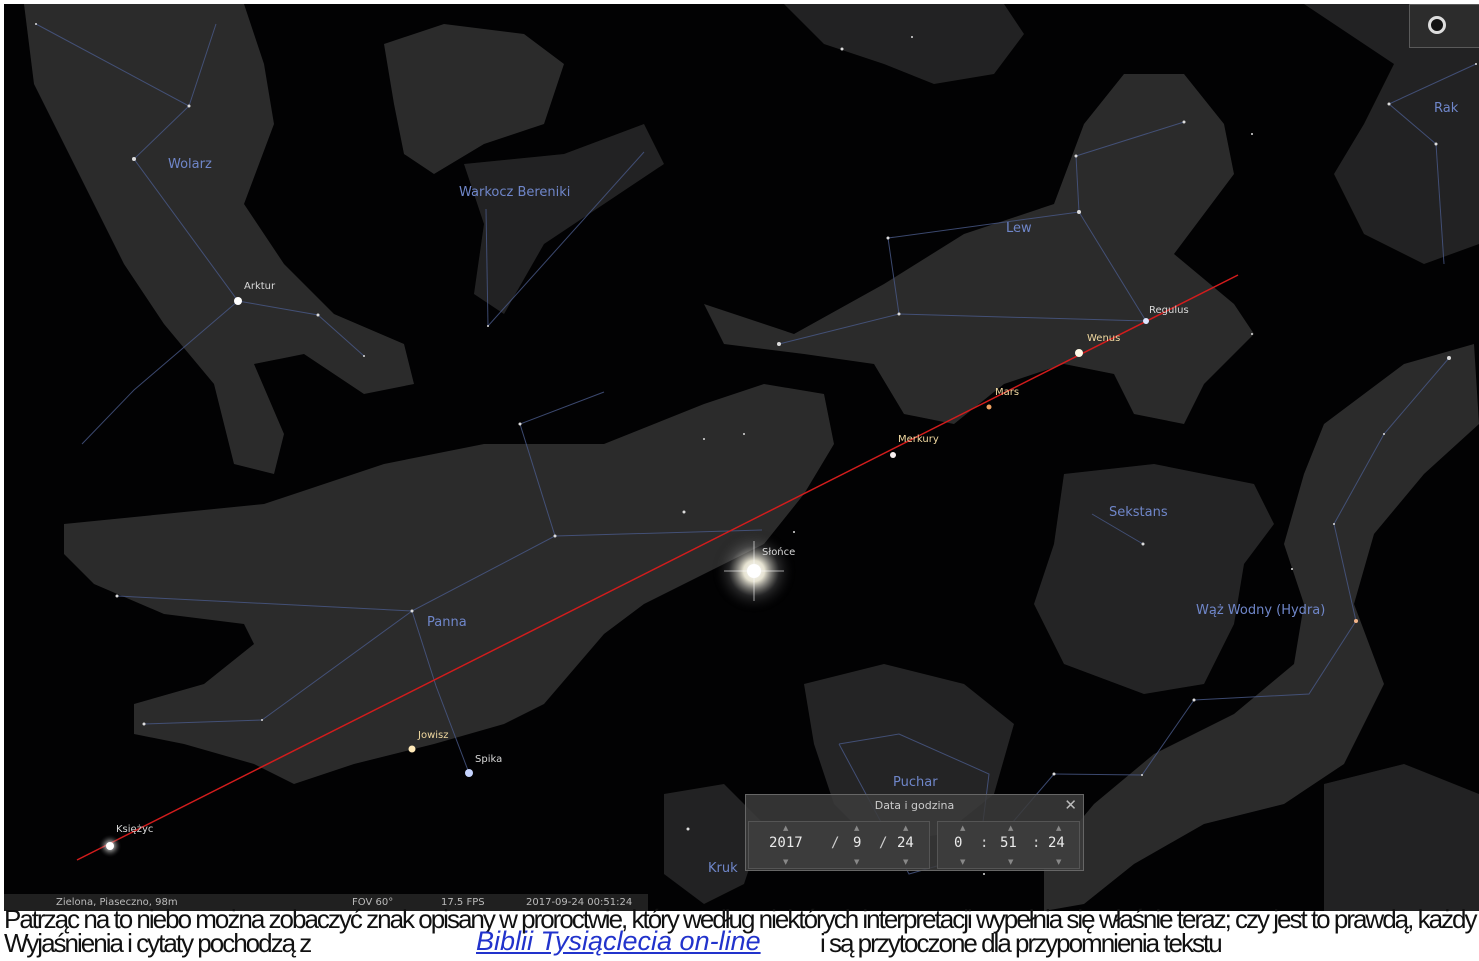 This screenshot has height=961, width=1479. I want to click on label-waz-wodny: Wąż Wodny (Hydra), so click(1261, 610).